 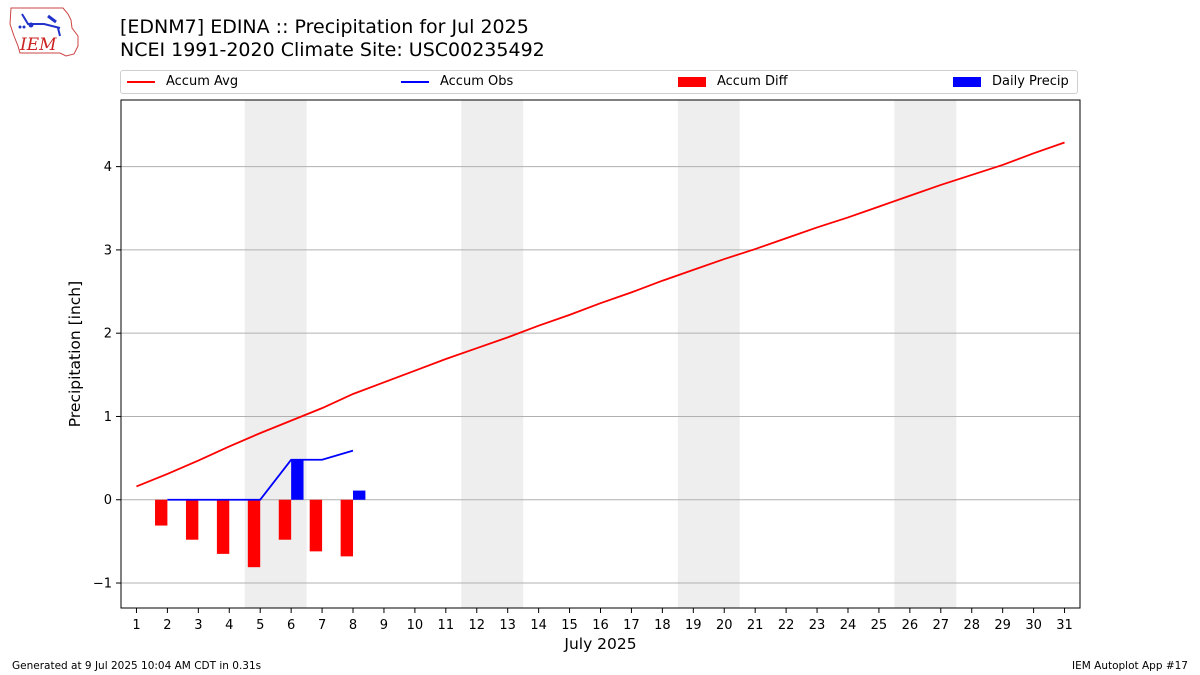 I want to click on x-tick-label: 24, so click(x=848, y=625).